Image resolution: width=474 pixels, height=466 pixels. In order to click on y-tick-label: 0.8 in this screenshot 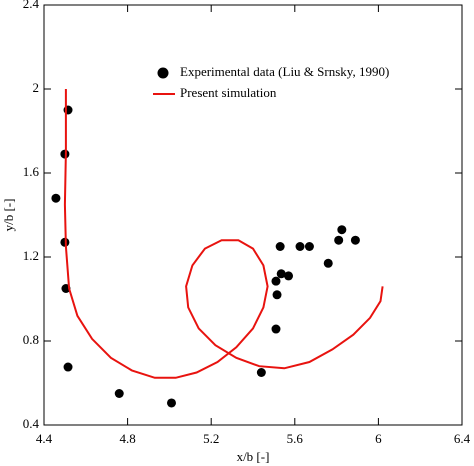, I will do `click(31, 339)`.